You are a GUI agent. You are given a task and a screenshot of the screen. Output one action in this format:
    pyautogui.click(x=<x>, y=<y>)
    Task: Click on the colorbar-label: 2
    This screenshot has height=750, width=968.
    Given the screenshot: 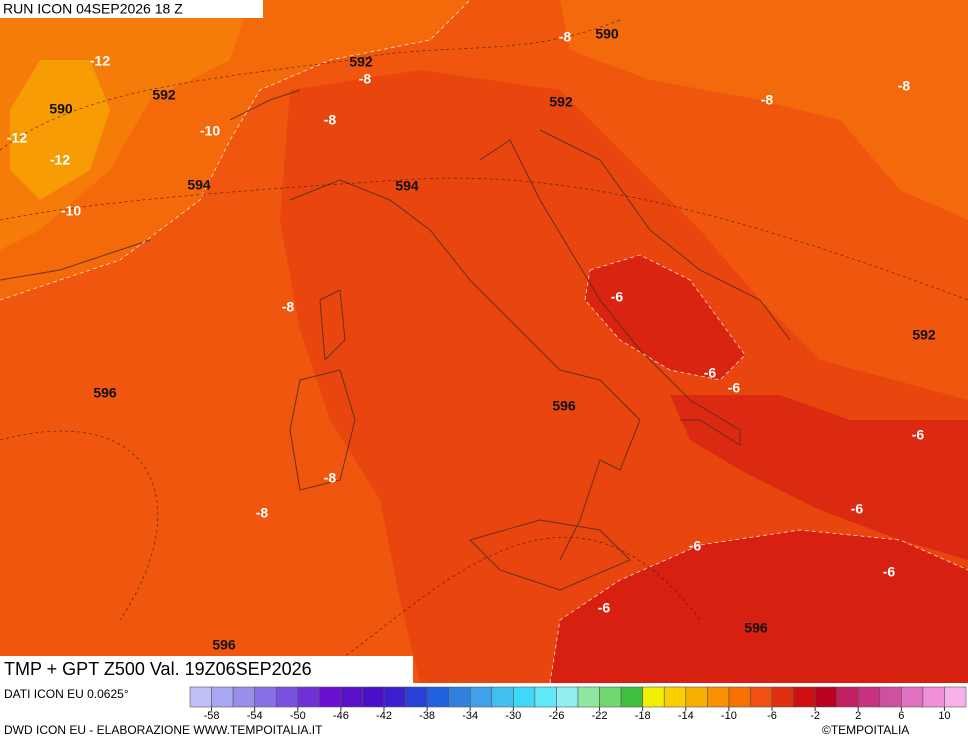 What is the action you would take?
    pyautogui.click(x=858, y=716)
    